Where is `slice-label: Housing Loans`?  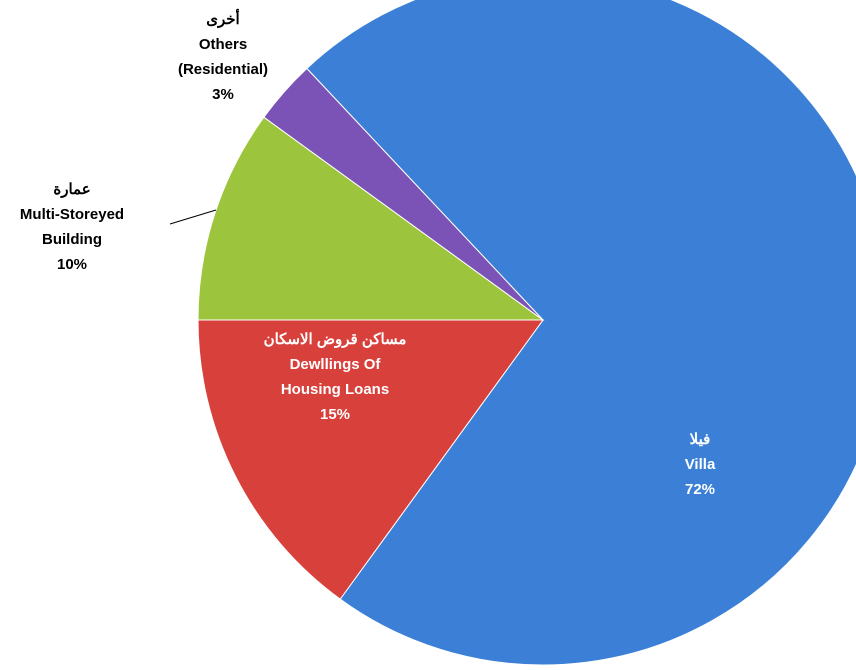
slice-label: Housing Loans is located at coordinates (335, 389).